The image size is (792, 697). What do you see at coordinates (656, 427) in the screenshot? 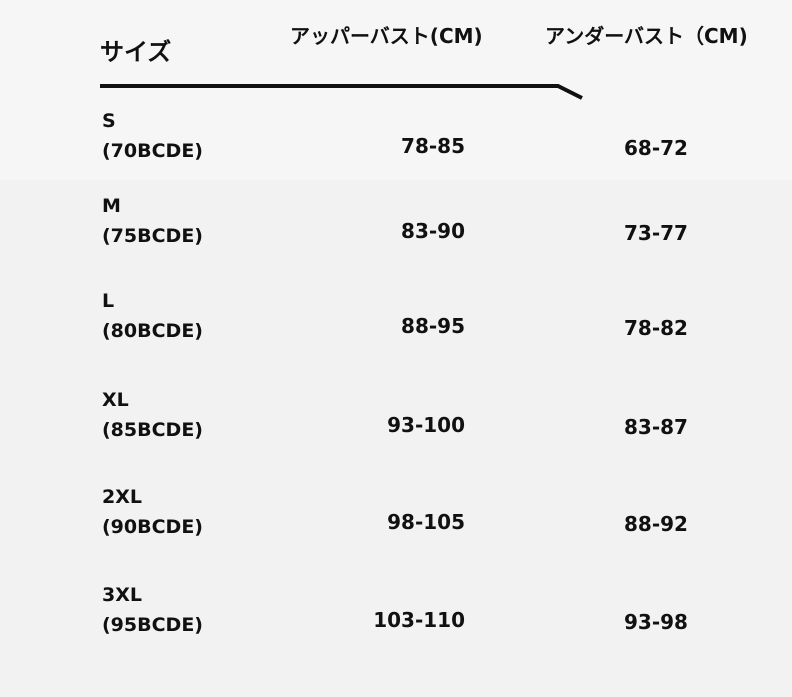
I see `under-bust-value: 83-87` at bounding box center [656, 427].